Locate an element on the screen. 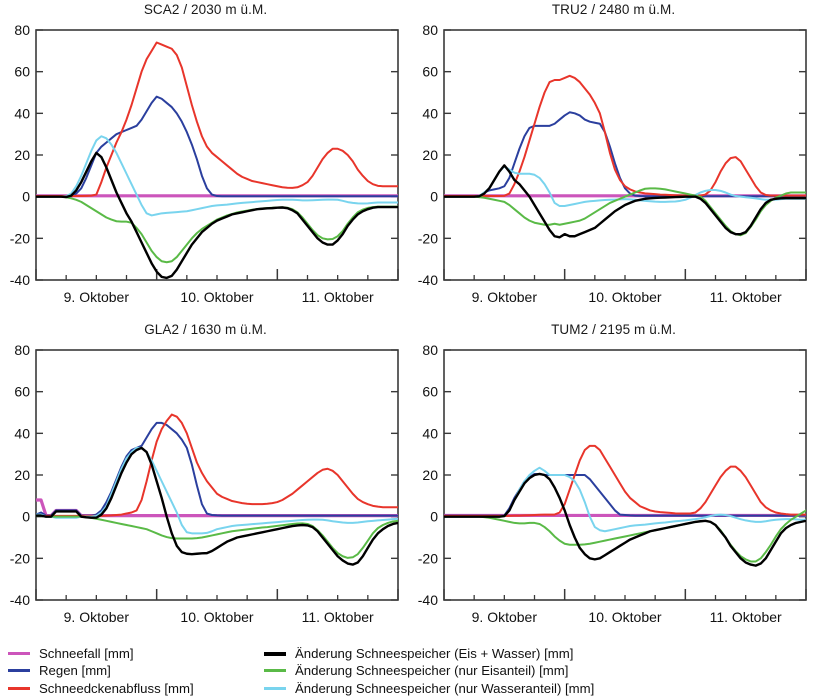  legend-item: Schneefall [mm] is located at coordinates (101, 653).